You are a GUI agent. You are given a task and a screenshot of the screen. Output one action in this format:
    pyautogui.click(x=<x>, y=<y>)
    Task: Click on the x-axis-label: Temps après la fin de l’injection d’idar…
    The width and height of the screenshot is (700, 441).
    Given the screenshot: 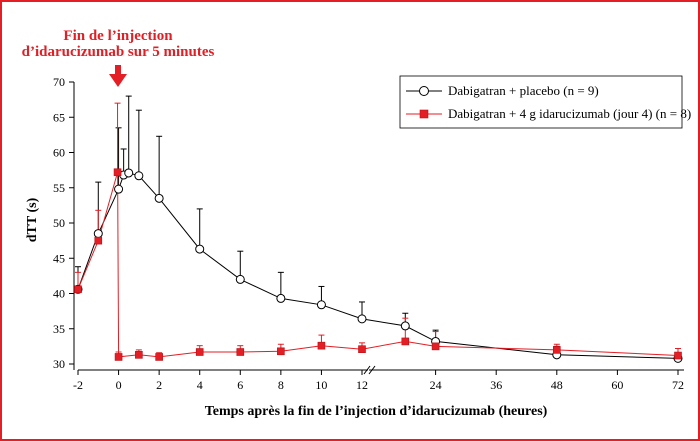 What is the action you would take?
    pyautogui.click(x=376, y=411)
    